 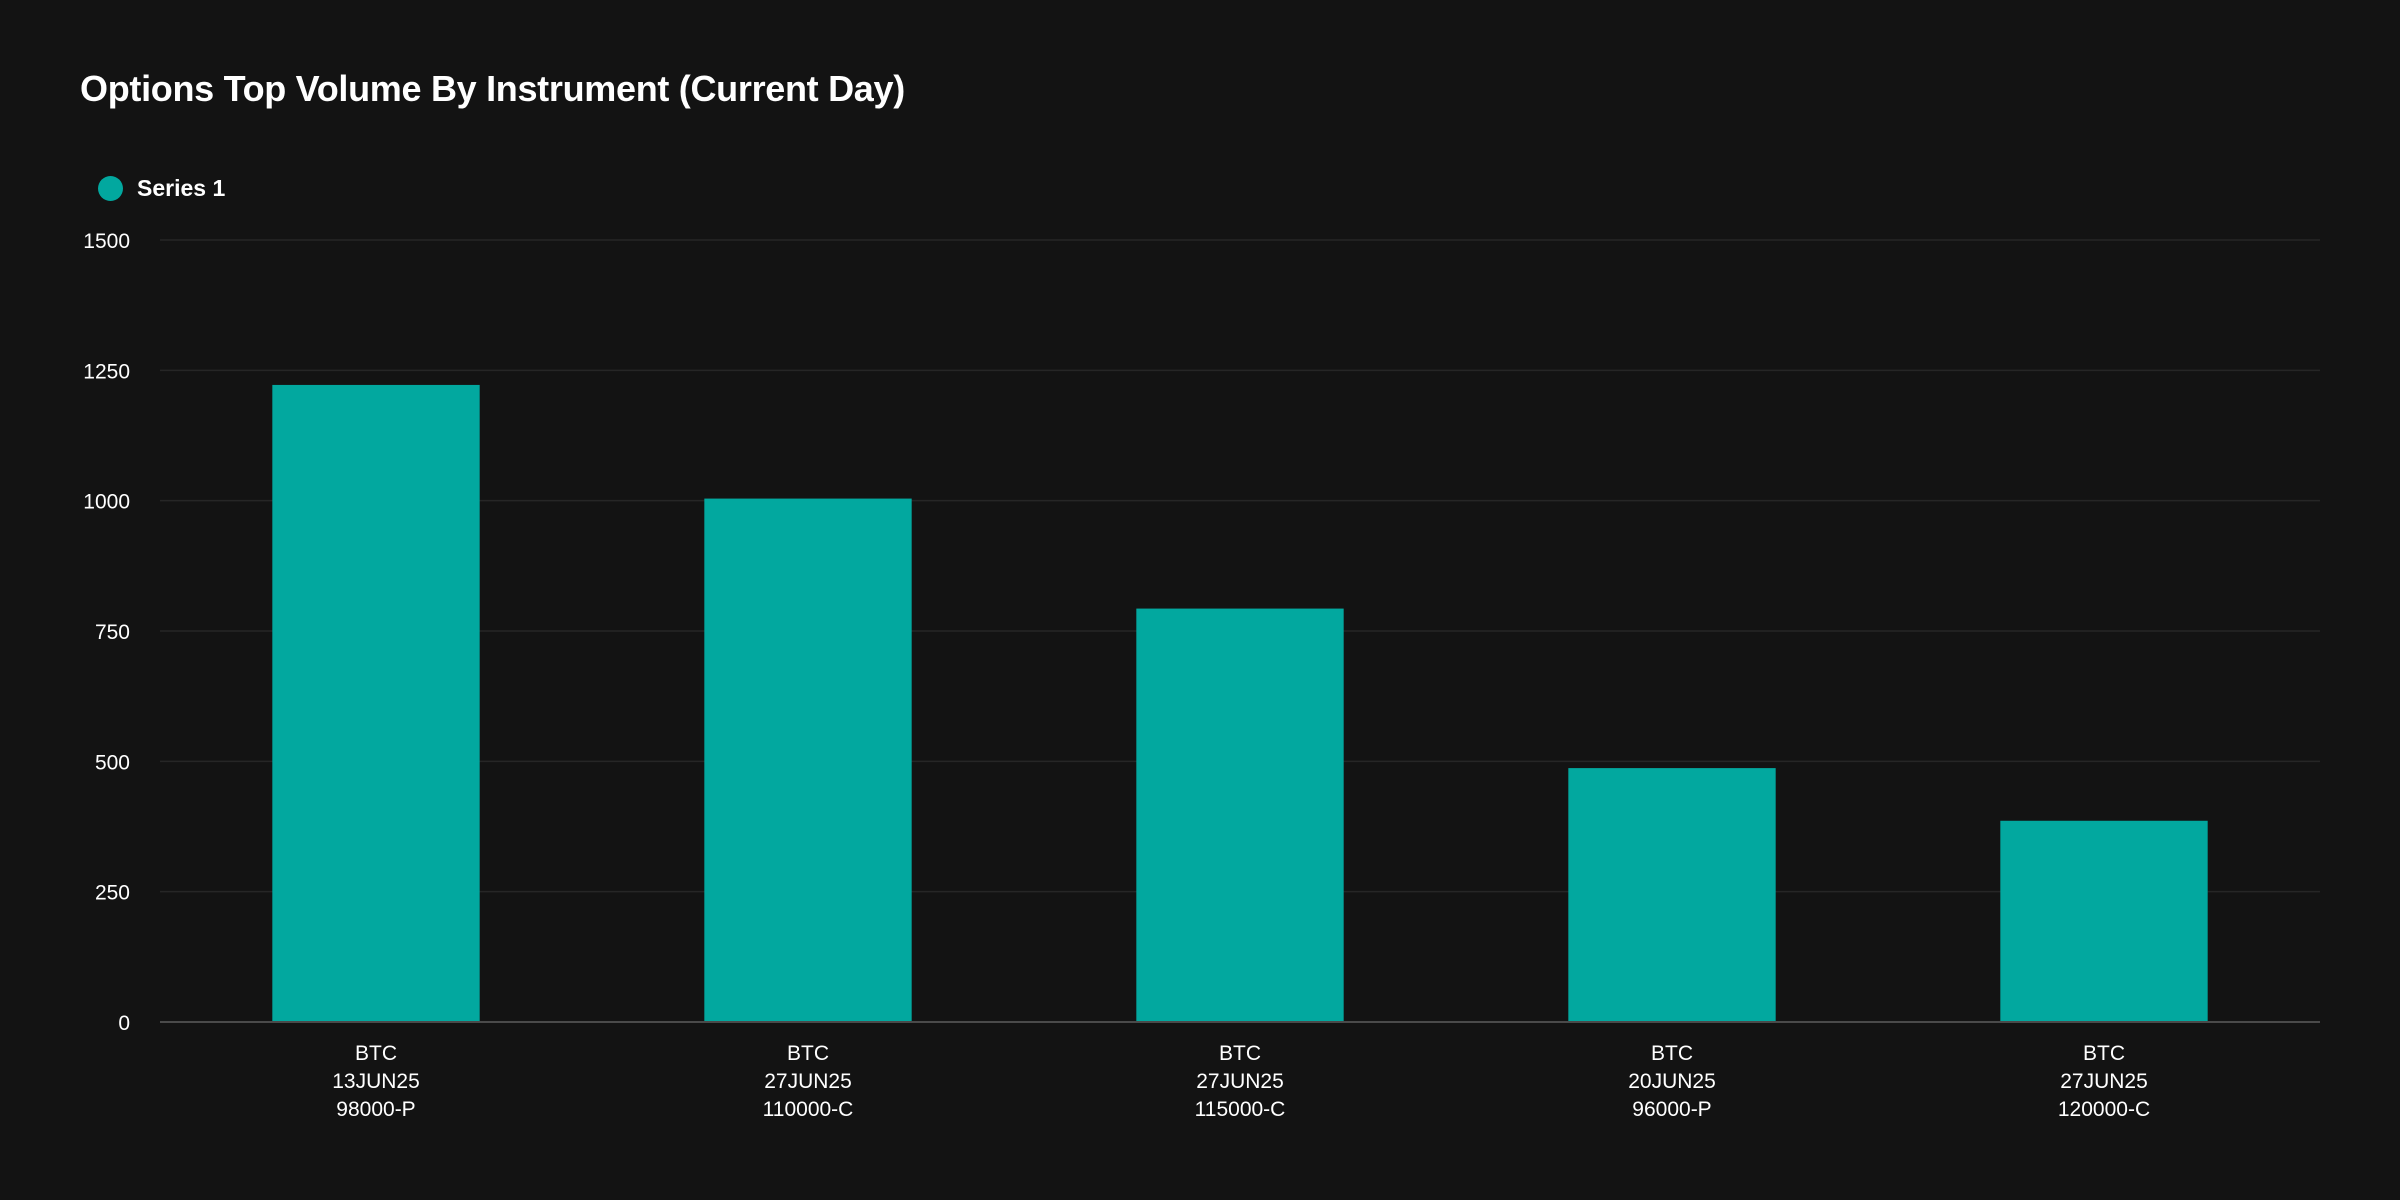 I want to click on y-tick-label: 500, so click(x=112, y=762).